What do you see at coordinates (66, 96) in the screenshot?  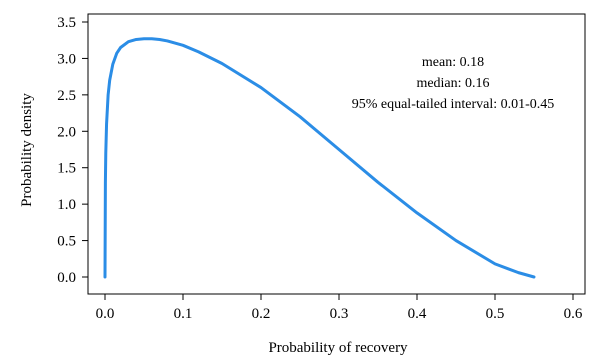 I see `y-tick-label: 2.5` at bounding box center [66, 96].